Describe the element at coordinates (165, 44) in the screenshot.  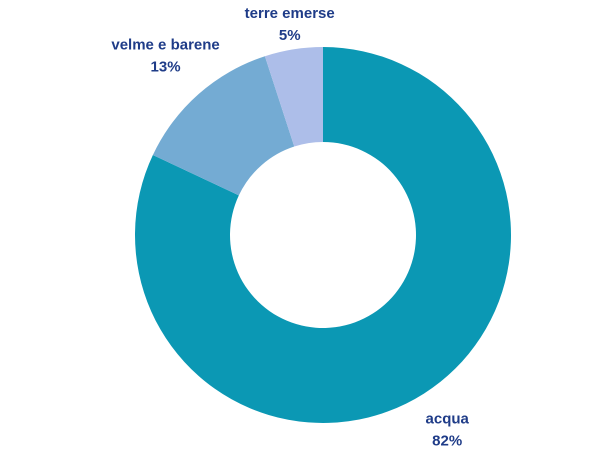
I see `slice-label: velme e barene` at that location.